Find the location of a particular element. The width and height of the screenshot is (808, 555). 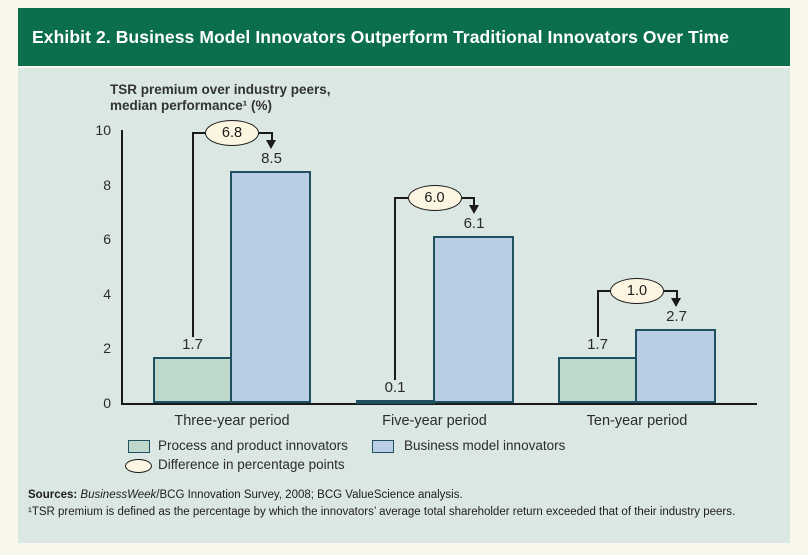

legend-swatch-difference is located at coordinates (138, 466).